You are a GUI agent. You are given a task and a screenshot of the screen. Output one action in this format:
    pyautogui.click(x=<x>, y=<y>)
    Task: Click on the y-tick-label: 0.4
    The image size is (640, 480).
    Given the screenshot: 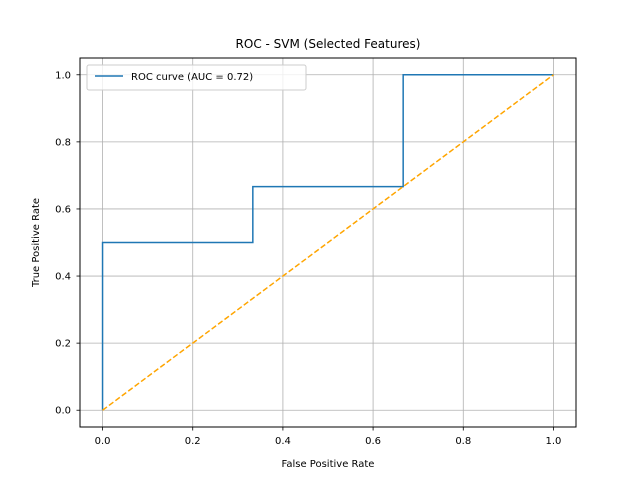 What is the action you would take?
    pyautogui.click(x=63, y=277)
    